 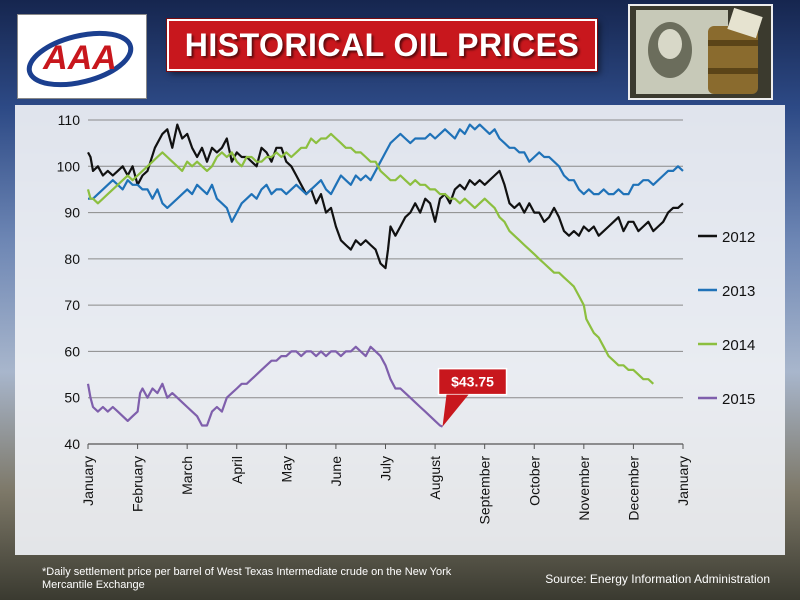 I want to click on y-tick-label: 40, so click(x=72, y=444).